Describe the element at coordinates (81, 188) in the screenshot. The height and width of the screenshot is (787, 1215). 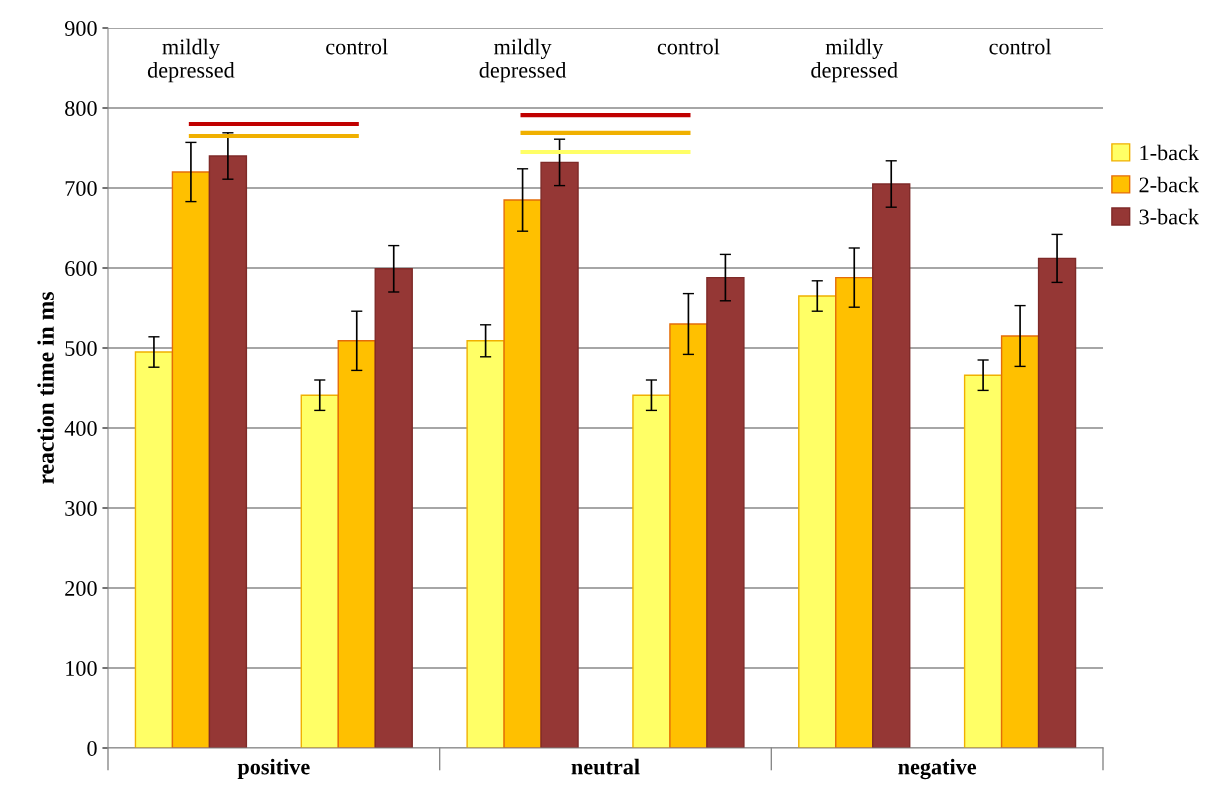
I see `y-tick-label: 700` at that location.